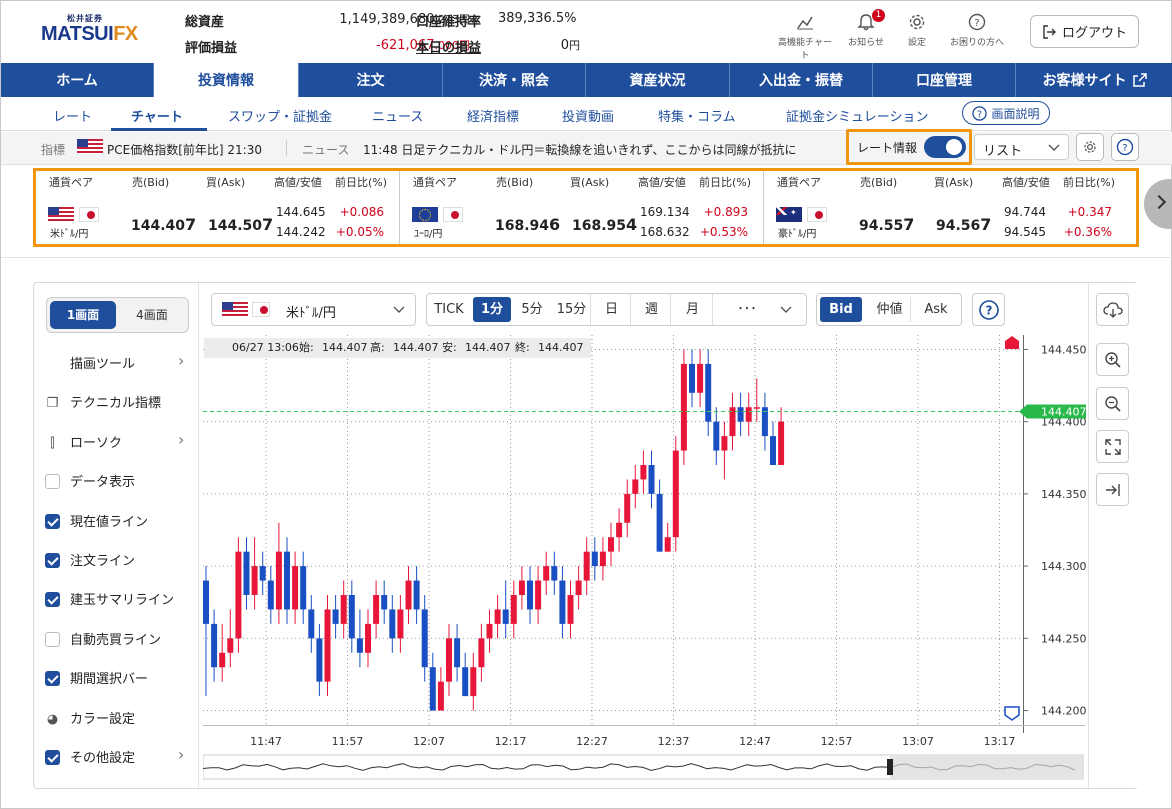 The image size is (1172, 809). What do you see at coordinates (73, 117) in the screenshot?
I see `subnav-rate: レート` at bounding box center [73, 117].